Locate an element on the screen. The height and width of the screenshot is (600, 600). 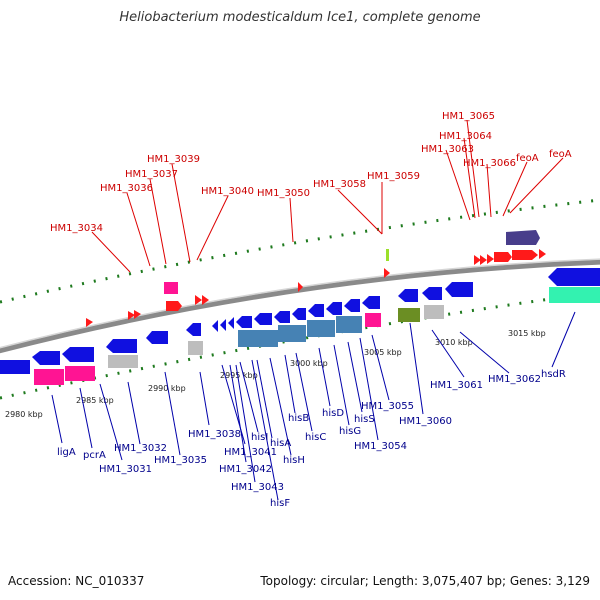
gene-label: HM1_3032 is located at coordinates (140, 448).